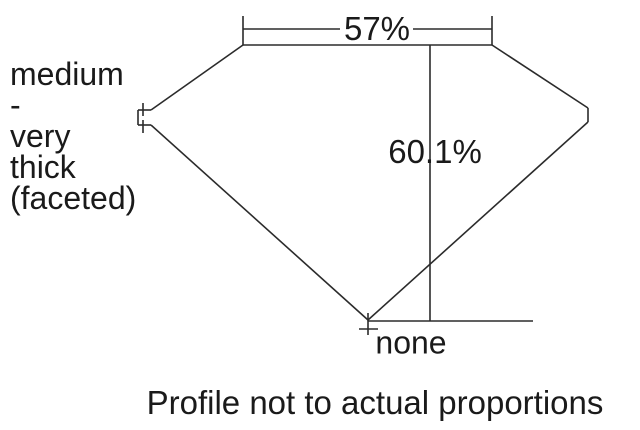  I want to click on crown-left-line, so click(197, 77).